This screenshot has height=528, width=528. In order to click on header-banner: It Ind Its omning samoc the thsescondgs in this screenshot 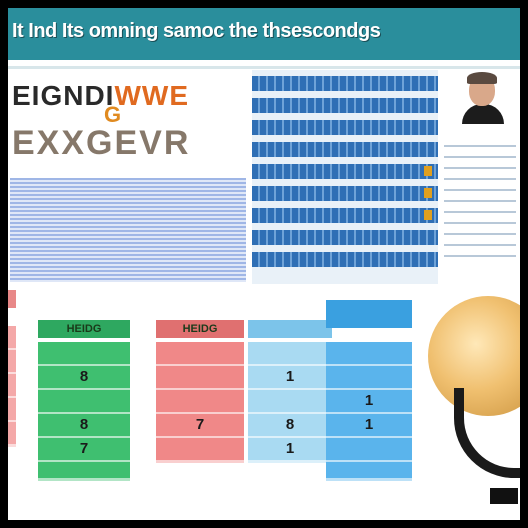, I will do `click(264, 34)`.